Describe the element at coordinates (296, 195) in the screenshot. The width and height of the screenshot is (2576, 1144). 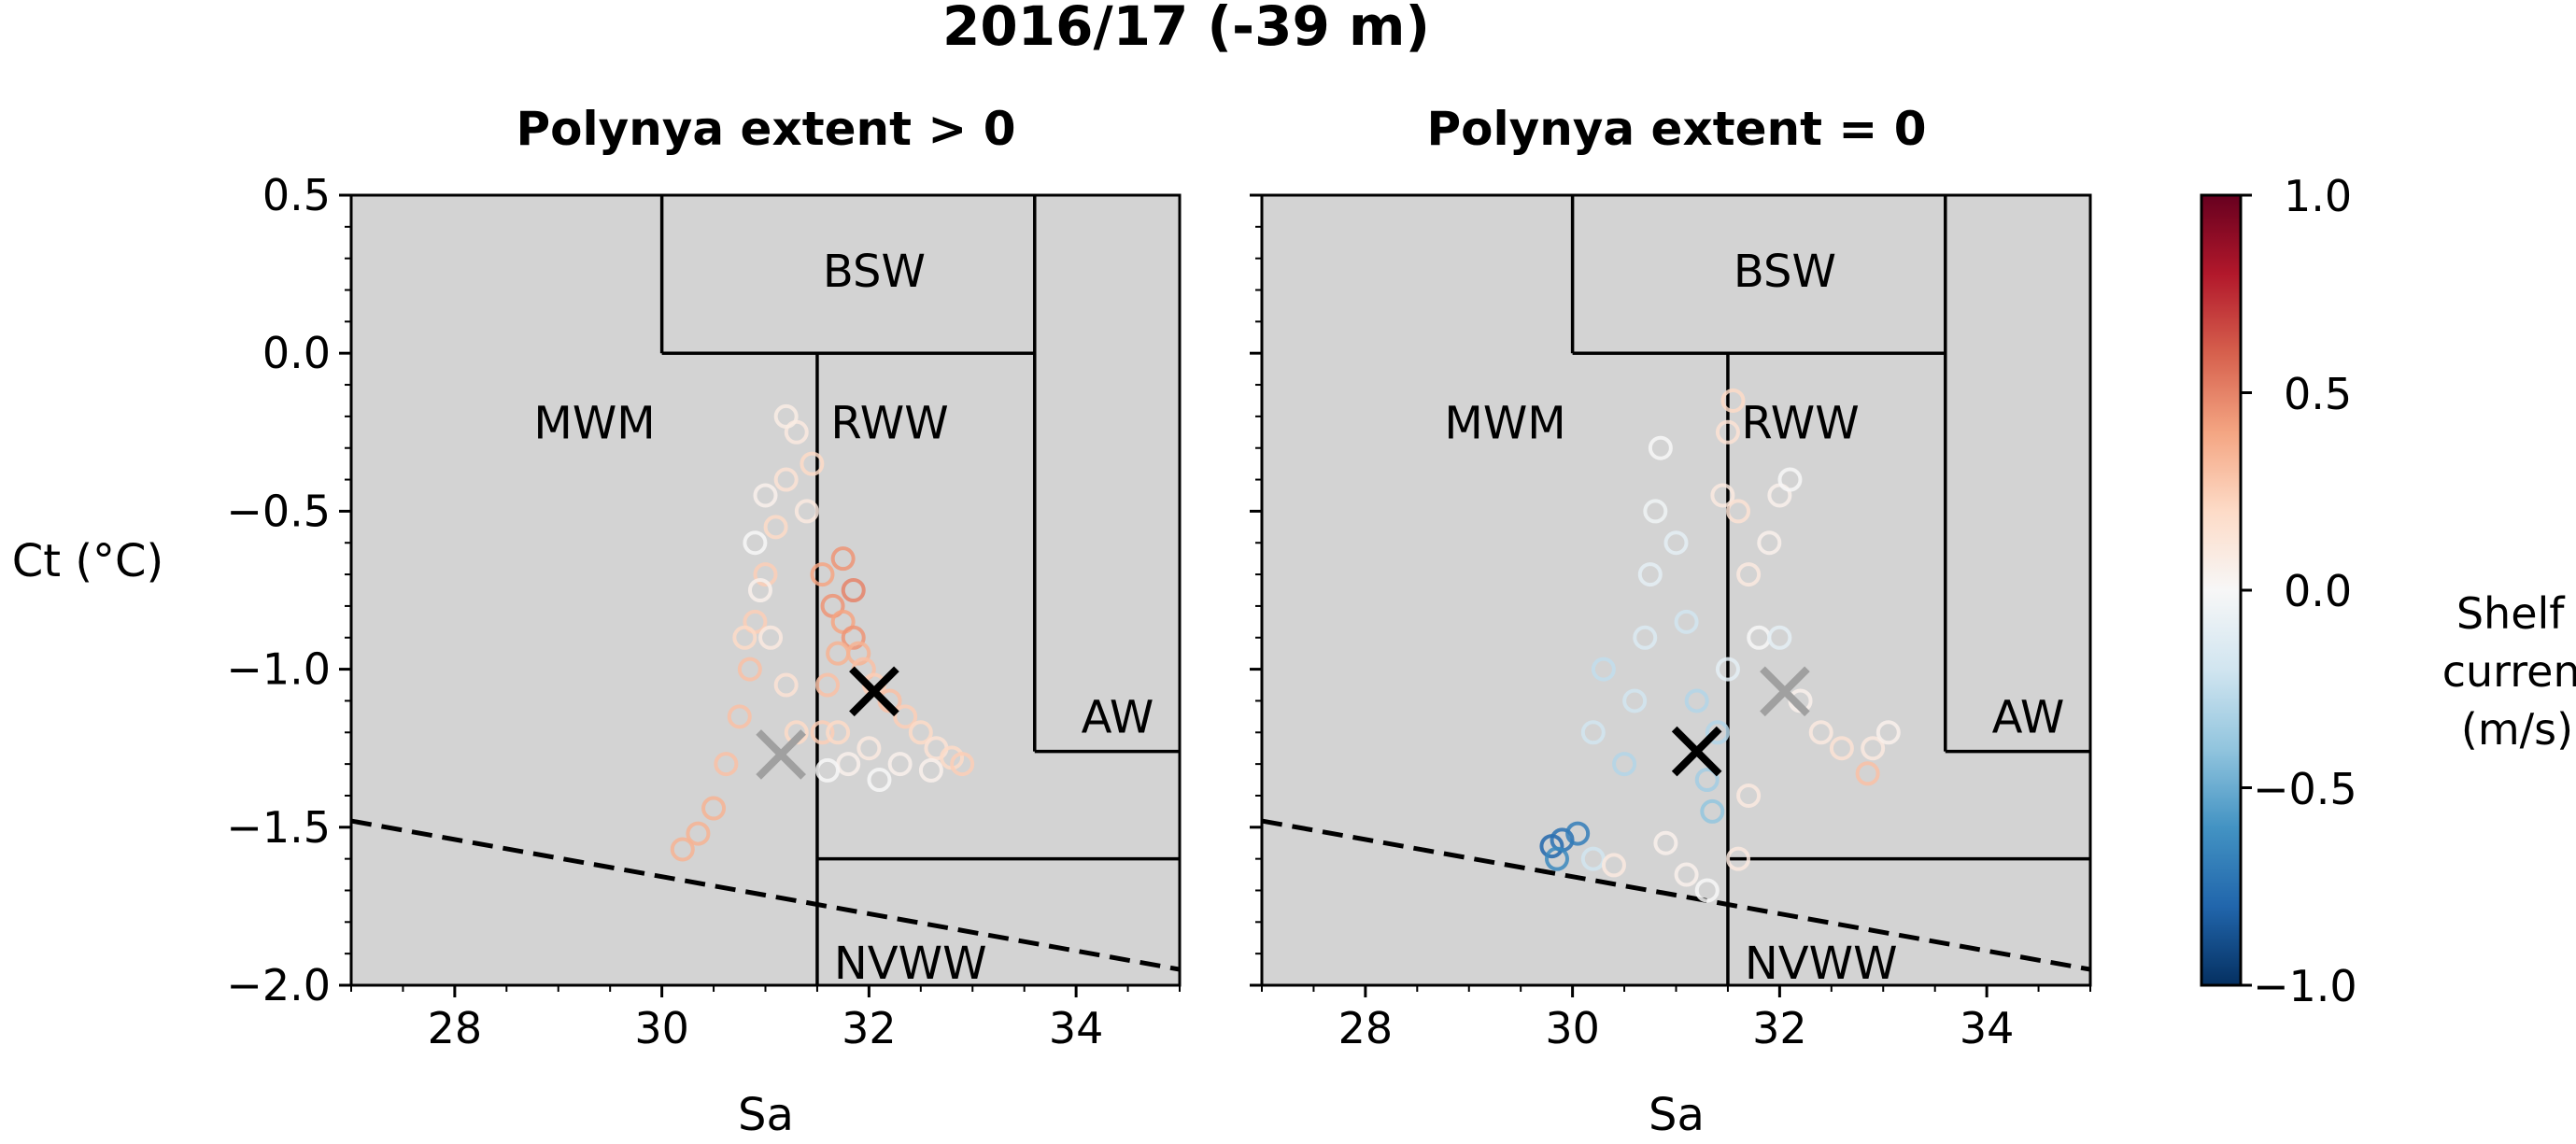
I see `y-tick-label: 0.5` at that location.